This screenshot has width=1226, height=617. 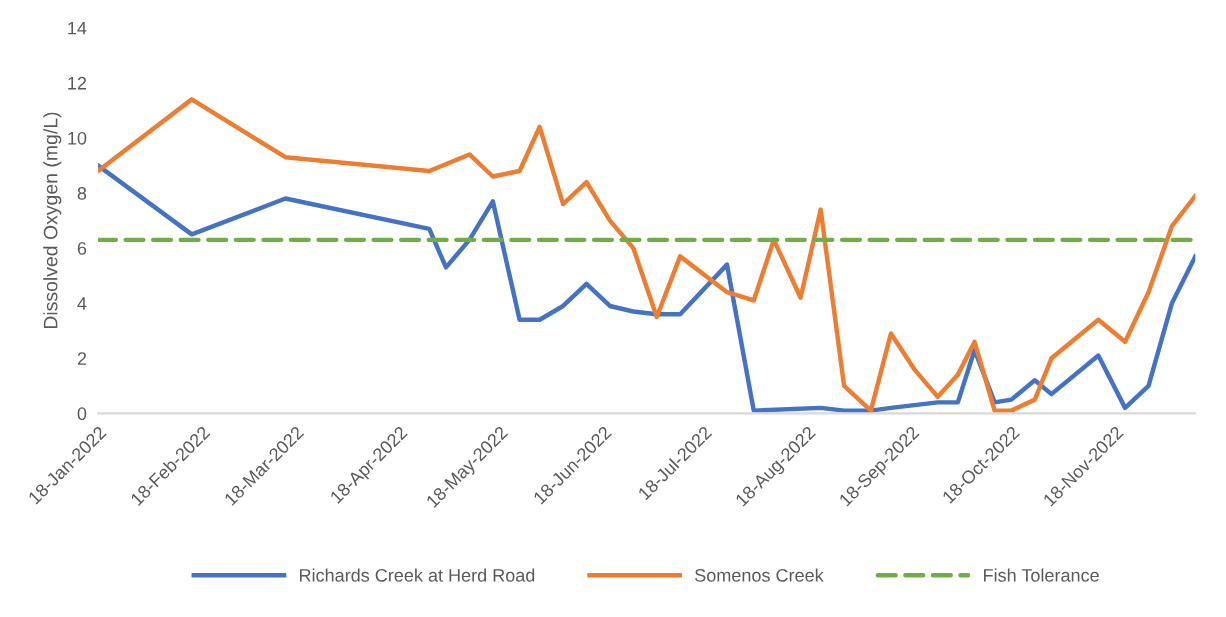 I want to click on y-tick-label: 0, so click(x=82, y=414).